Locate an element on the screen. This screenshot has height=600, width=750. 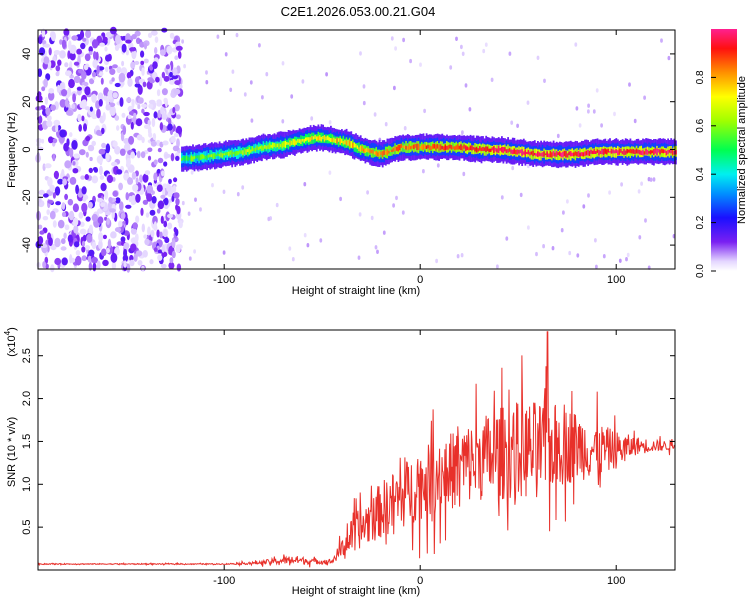
snr-multiplier-close: ) is located at coordinates (12, 329).